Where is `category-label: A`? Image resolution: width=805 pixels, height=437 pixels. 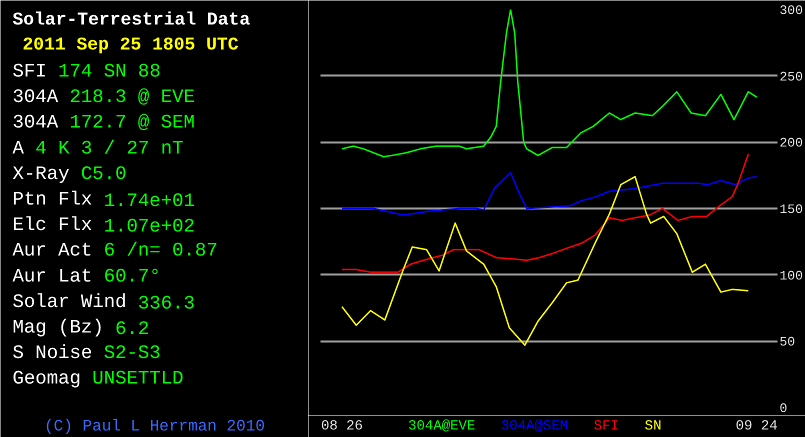
category-label: A is located at coordinates (18, 148).